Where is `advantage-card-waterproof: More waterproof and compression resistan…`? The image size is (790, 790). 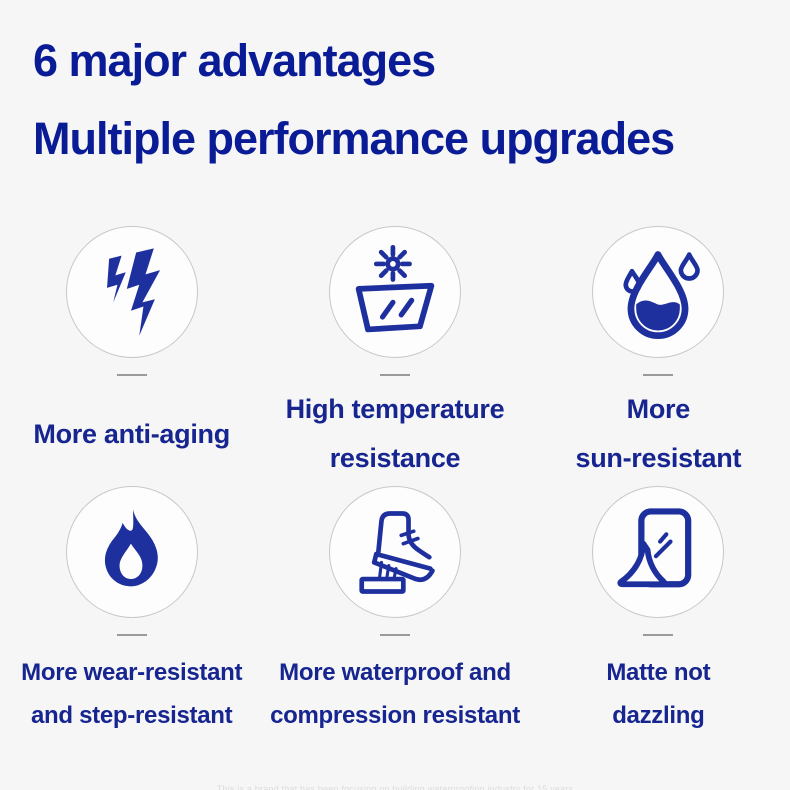
advantage-card-waterproof: More waterproof and compression resistan… is located at coordinates (394, 616).